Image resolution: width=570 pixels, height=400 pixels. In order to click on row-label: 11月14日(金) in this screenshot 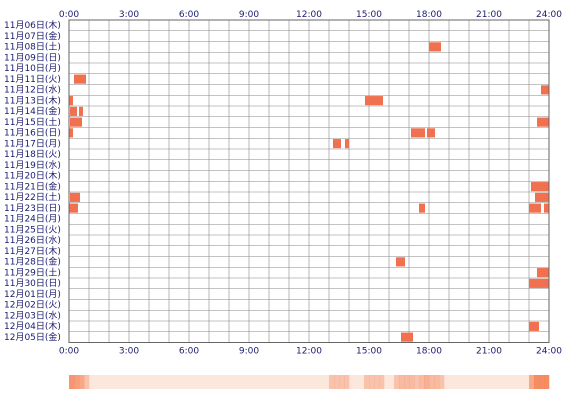, I will do `click(32, 111)`.